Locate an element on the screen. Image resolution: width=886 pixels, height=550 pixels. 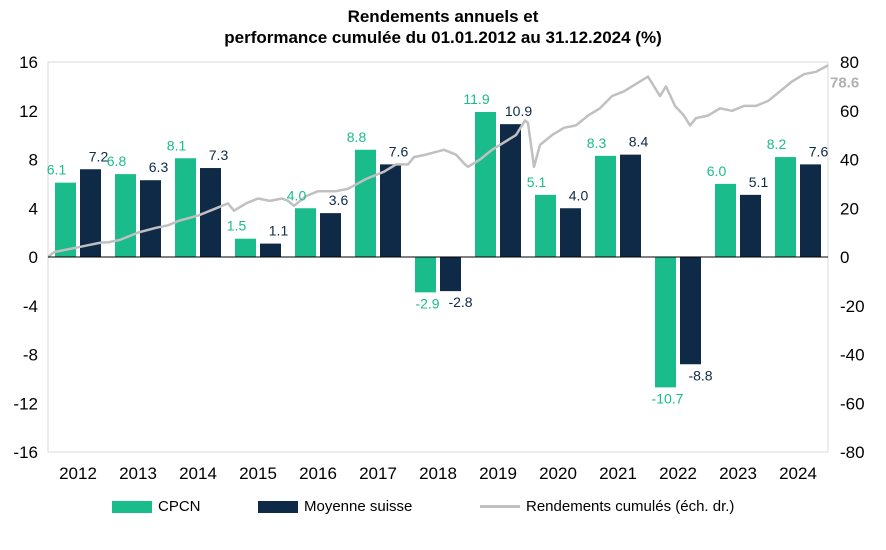
data-label-cpcn-2022: -10.7 is located at coordinates (668, 398).